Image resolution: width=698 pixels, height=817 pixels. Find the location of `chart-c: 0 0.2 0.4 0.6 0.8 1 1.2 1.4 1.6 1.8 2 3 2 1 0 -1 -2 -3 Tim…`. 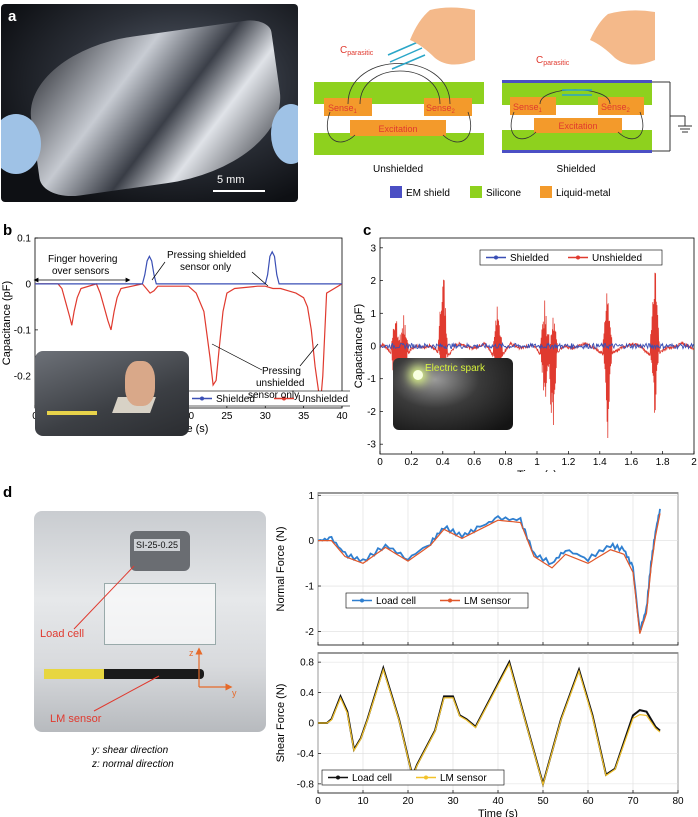

chart-c: 0 0.2 0.4 0.6 0.8 1 1.2 1.4 1.6 1.8 2 3 2 1 0 -1 -2 -3 Tim… is located at coordinates (525, 354).